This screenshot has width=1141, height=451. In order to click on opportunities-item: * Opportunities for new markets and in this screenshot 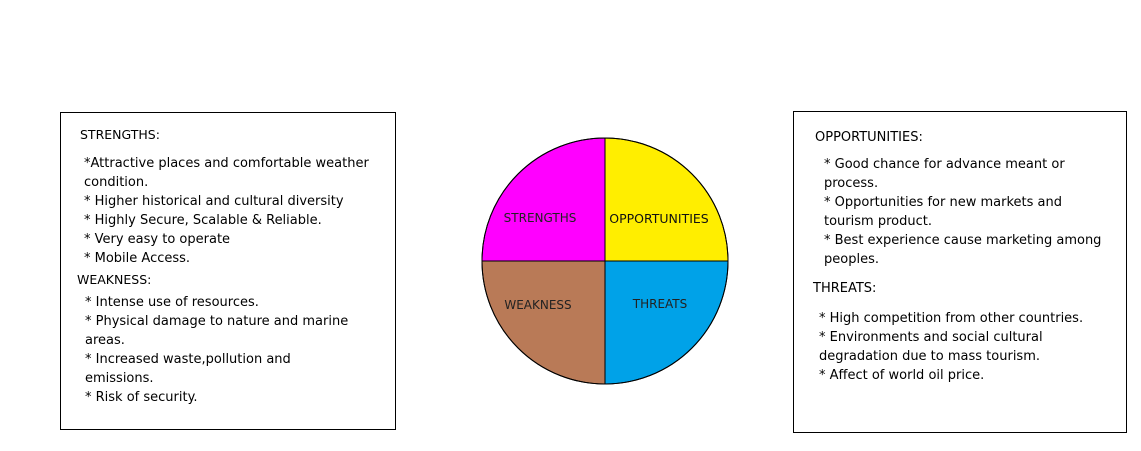, I will do `click(943, 202)`.